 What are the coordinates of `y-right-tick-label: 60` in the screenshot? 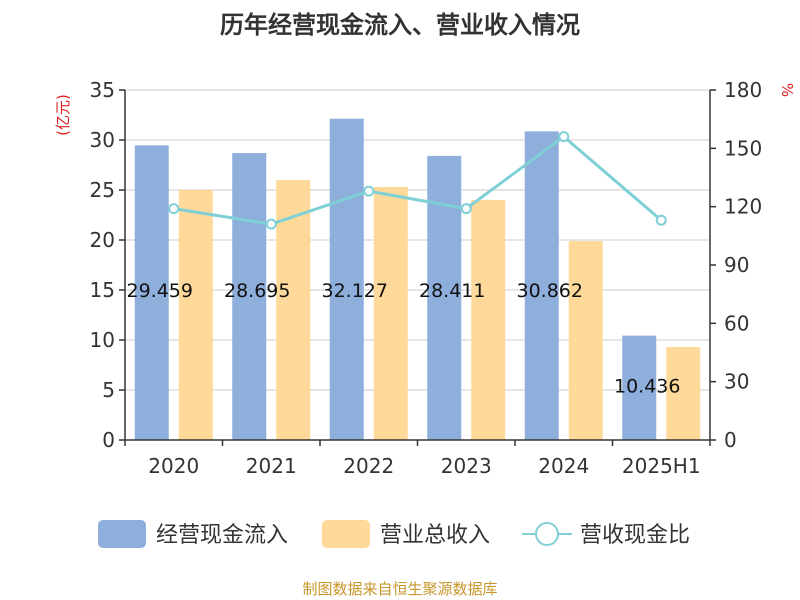 It's located at (736, 323).